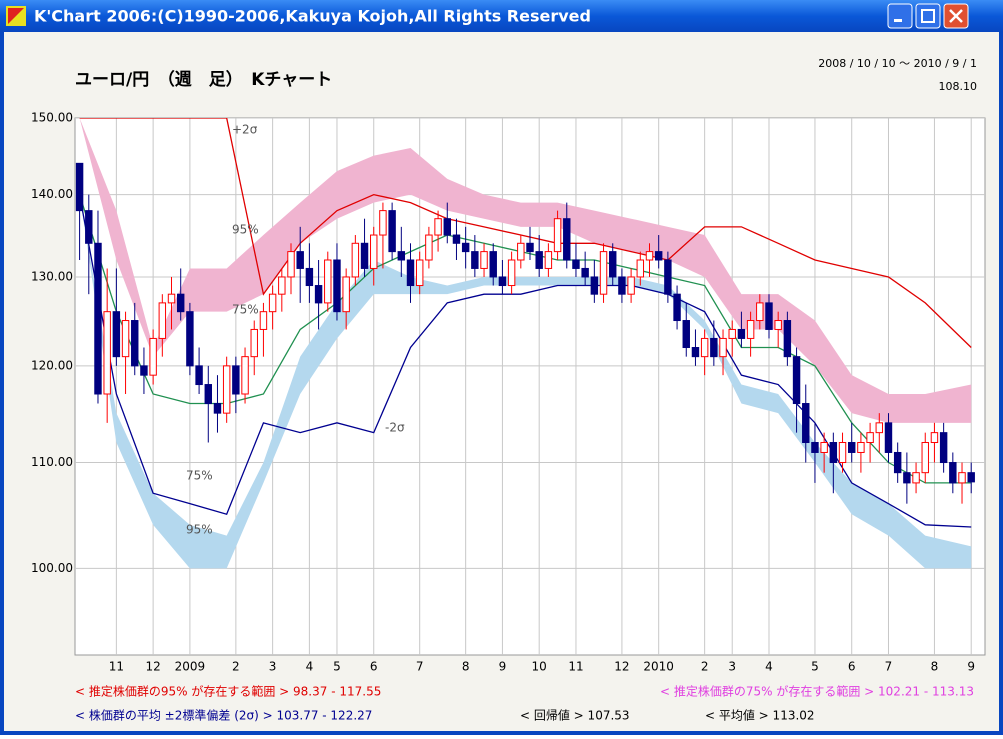  Describe the element at coordinates (898, 20) in the screenshot. I see `minimize-glyph` at that location.